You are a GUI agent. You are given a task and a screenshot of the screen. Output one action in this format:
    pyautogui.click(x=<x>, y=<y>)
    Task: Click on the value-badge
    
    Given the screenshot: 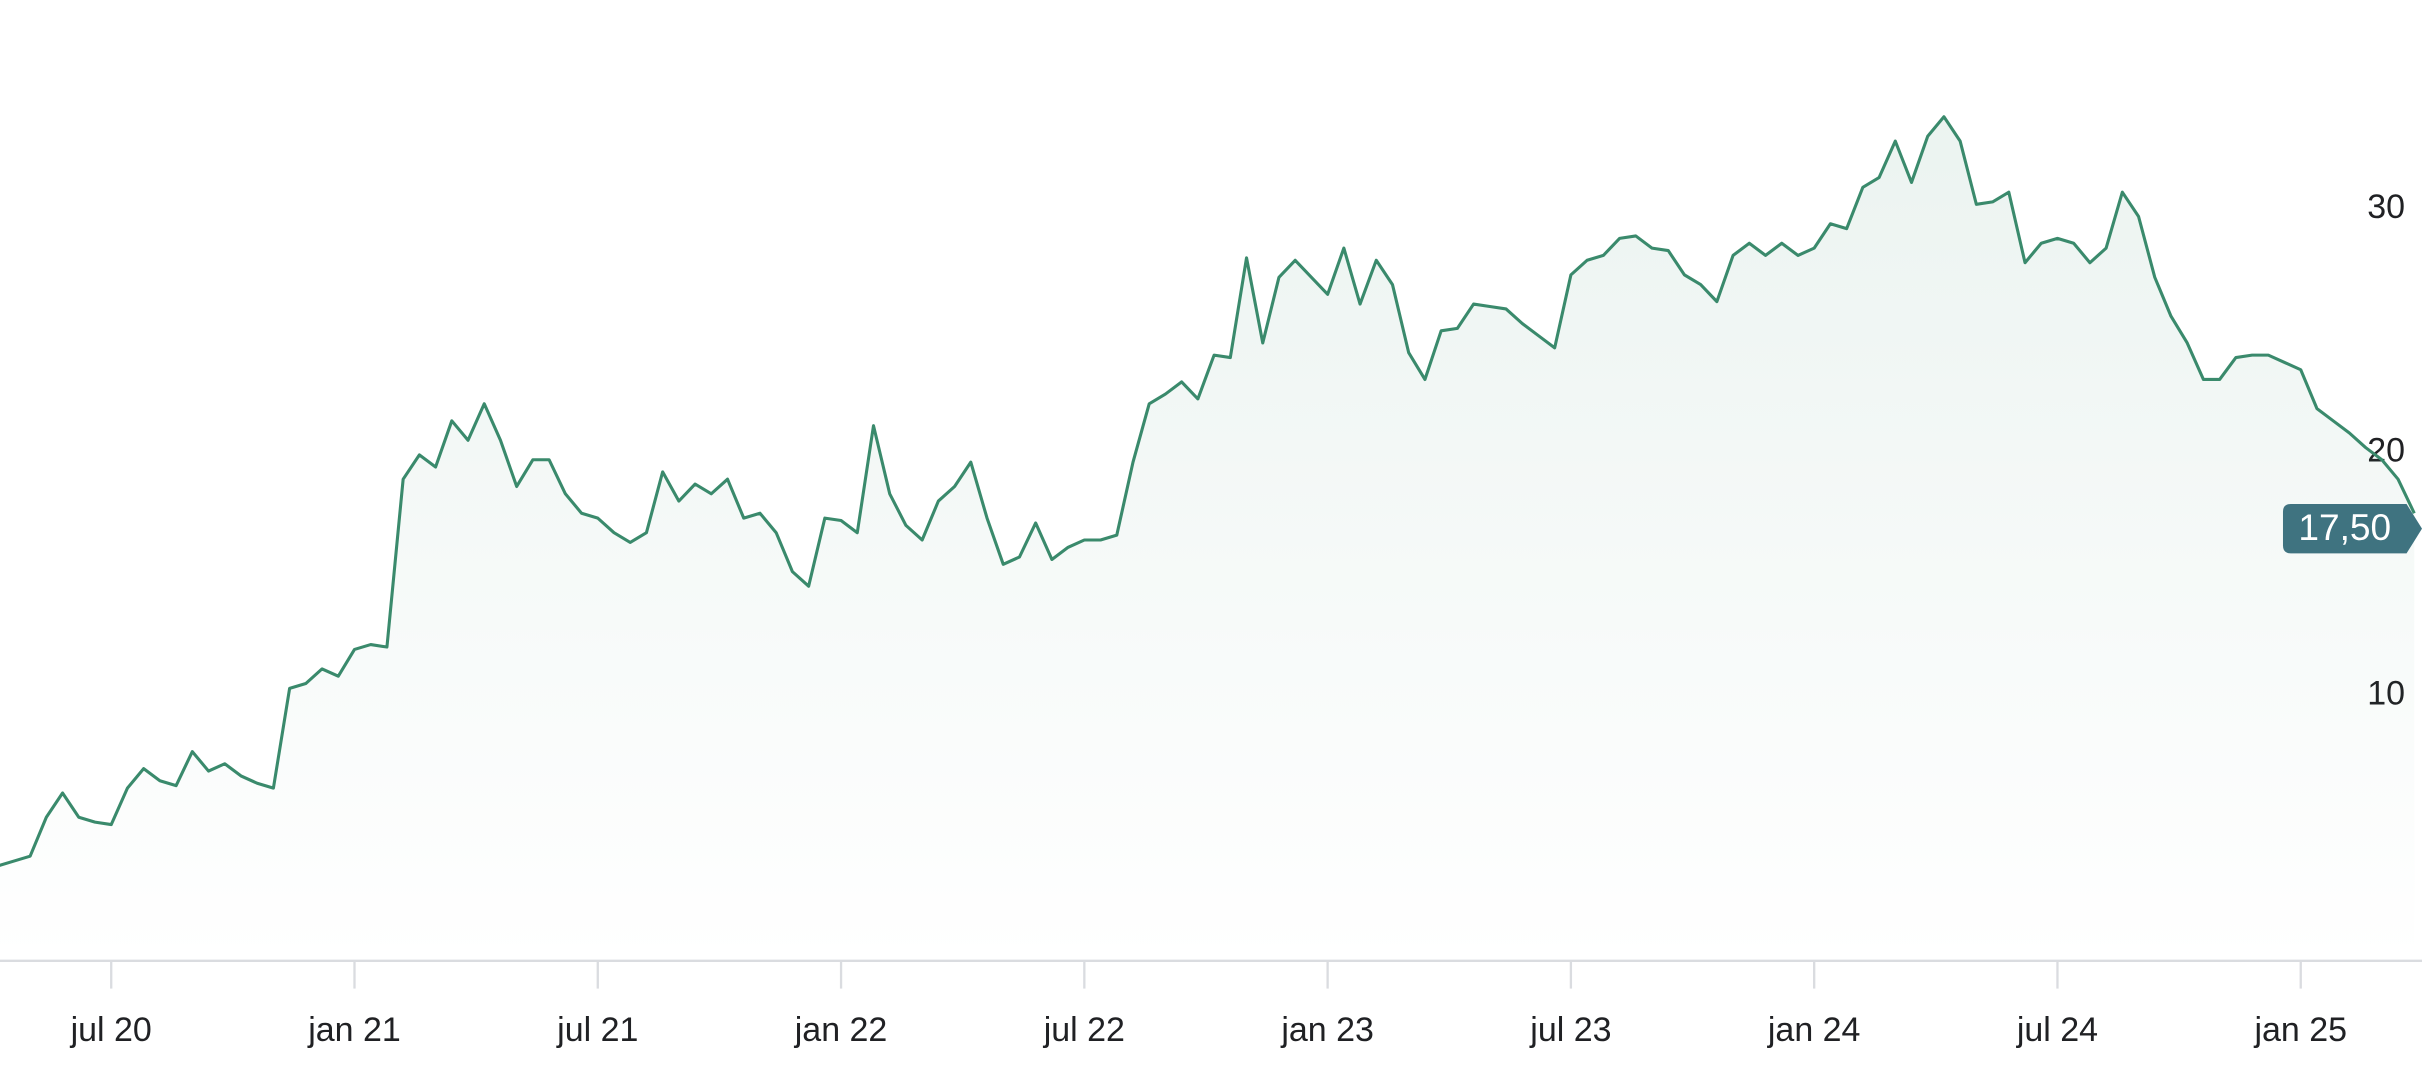 What is the action you would take?
    pyautogui.click(x=2352, y=528)
    